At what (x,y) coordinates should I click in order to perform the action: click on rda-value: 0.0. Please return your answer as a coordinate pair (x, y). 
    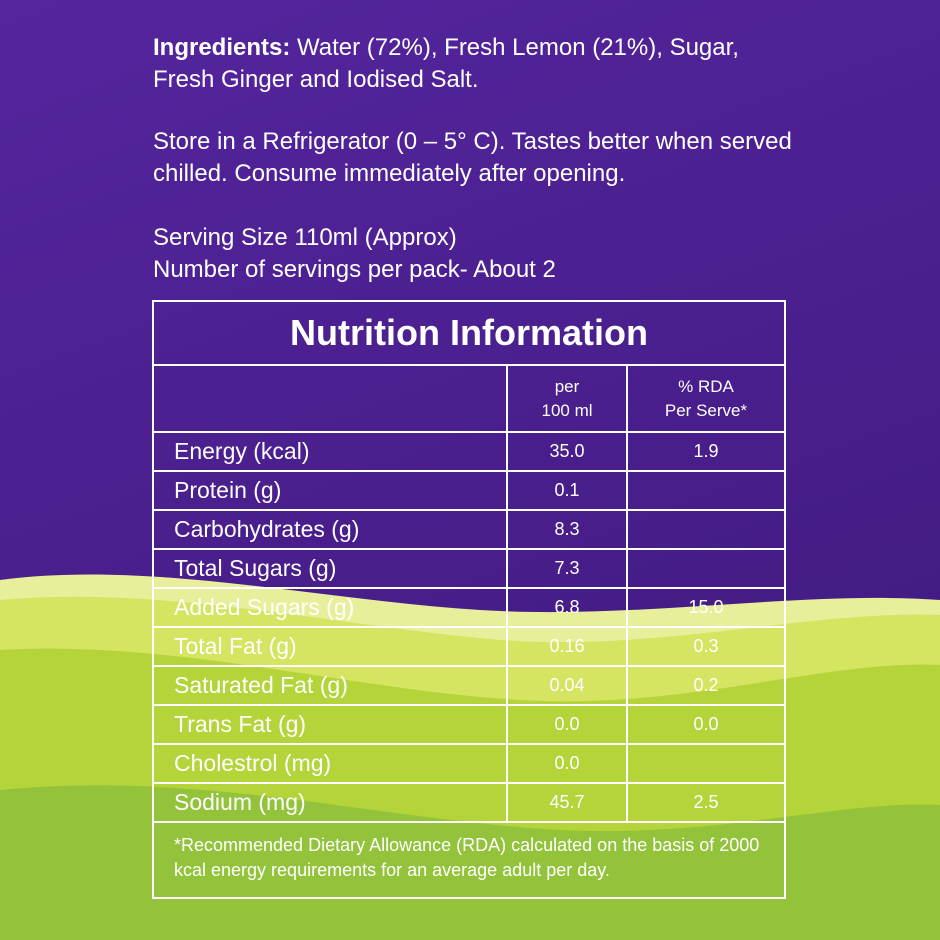
    Looking at the image, I should click on (705, 725).